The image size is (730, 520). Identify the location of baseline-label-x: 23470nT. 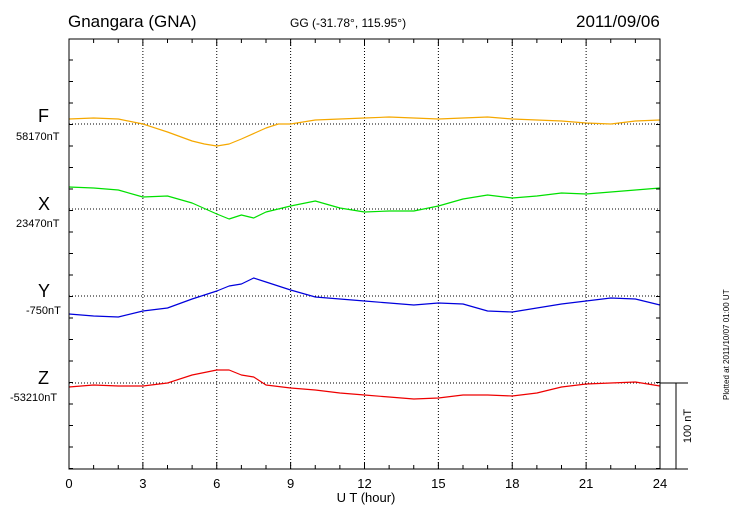
(38, 224).